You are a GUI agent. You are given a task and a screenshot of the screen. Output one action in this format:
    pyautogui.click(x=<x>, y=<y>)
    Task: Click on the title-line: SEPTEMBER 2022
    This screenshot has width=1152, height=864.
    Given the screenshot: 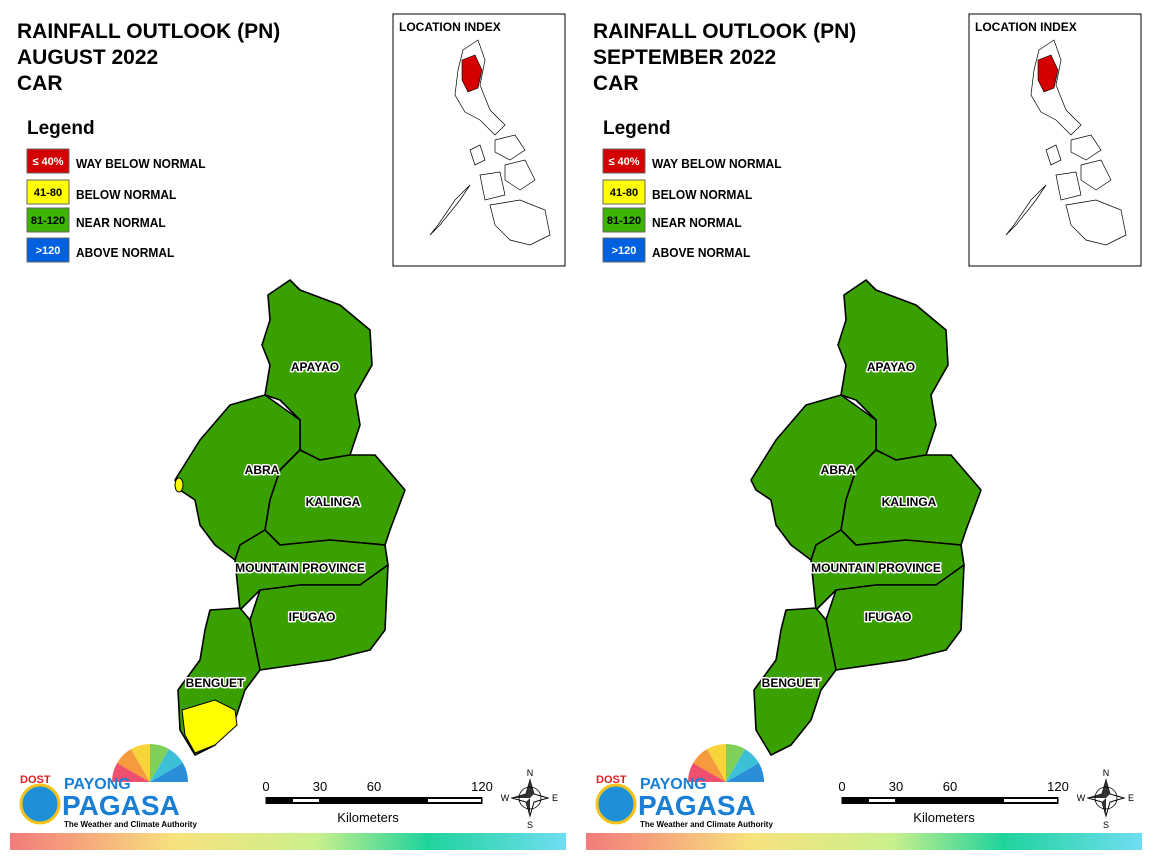 What is the action you would take?
    pyautogui.click(x=684, y=57)
    